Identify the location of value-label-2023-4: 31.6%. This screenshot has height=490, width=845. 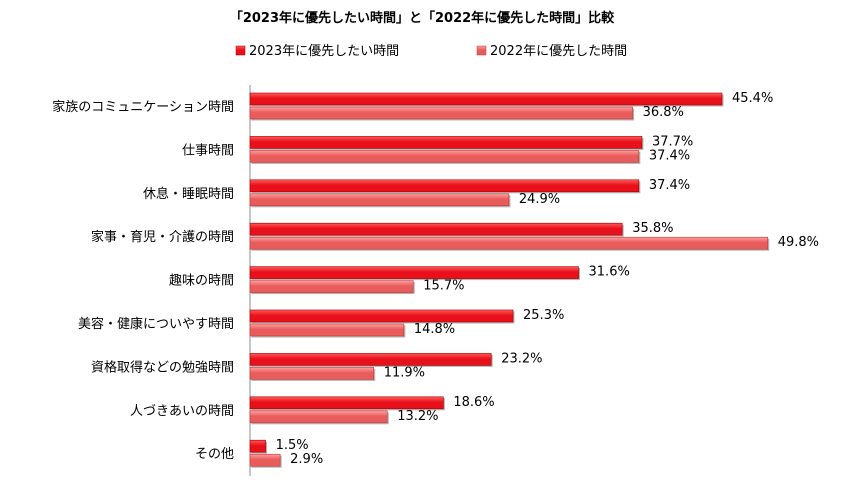
(609, 272).